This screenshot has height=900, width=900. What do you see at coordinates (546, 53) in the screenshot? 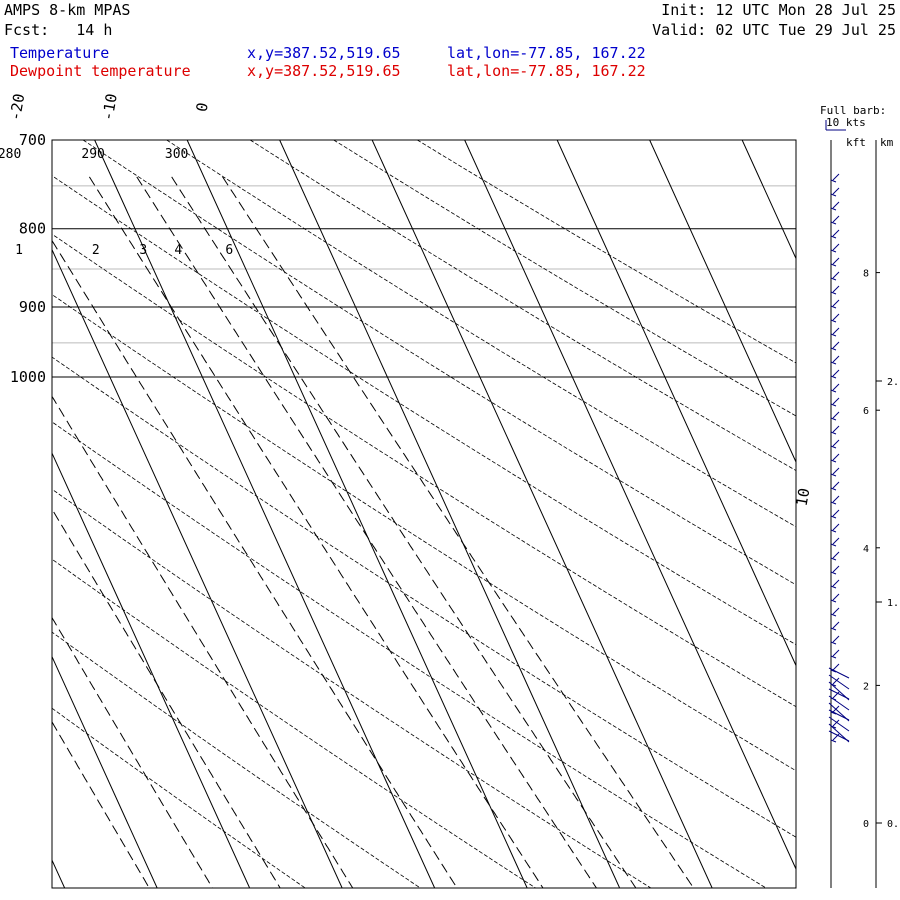
I see `legend-temperature-latlon: lat,lon=-77.85, 167.22` at bounding box center [546, 53].